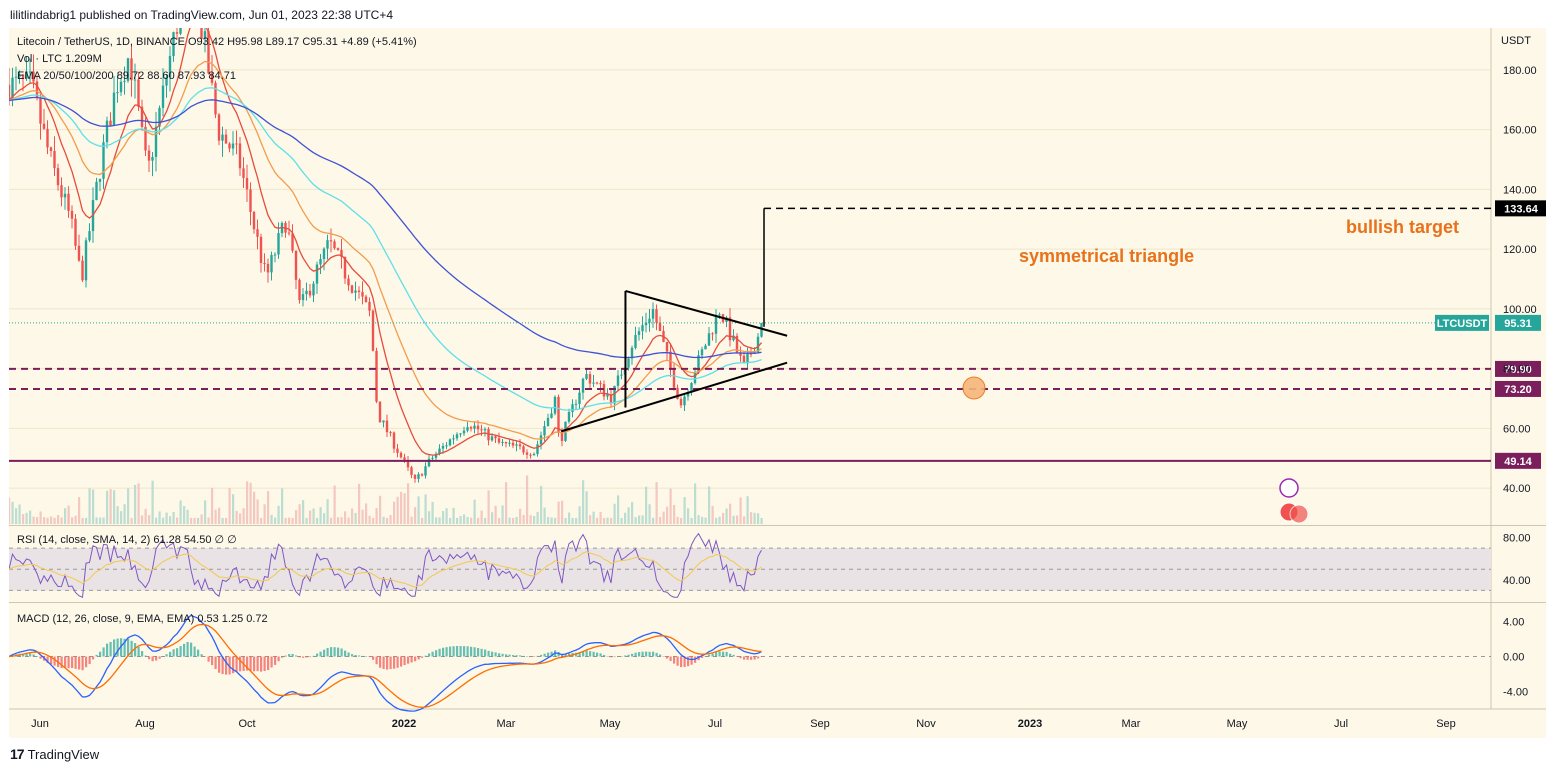  I want to click on macd-tick-label: 0.00, so click(1513, 658).